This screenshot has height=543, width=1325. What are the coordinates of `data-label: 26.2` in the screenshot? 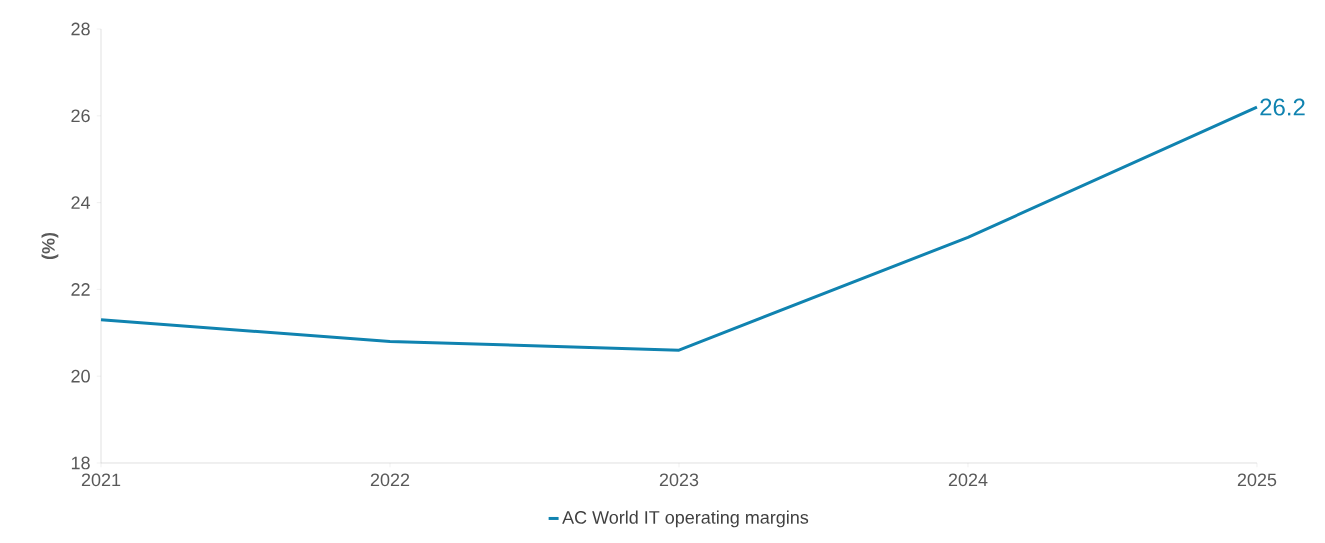 It's located at (1282, 107).